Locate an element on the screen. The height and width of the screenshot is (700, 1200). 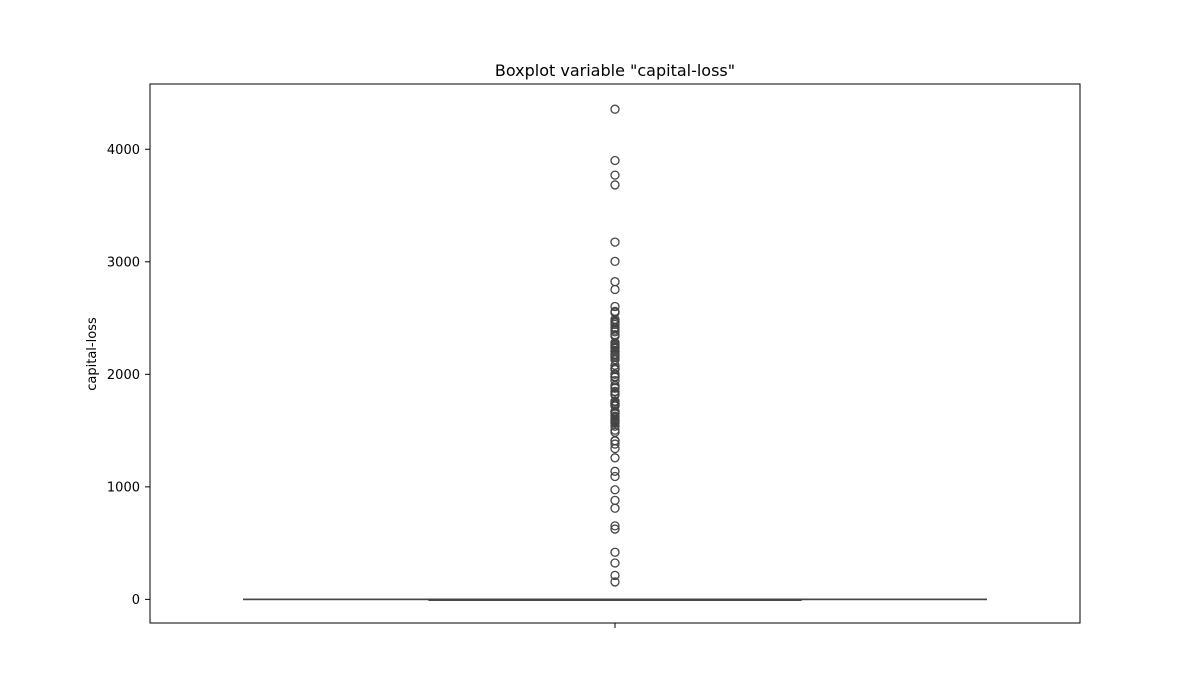
chart-title: Boxplot variable "capital-loss" is located at coordinates (615, 70).